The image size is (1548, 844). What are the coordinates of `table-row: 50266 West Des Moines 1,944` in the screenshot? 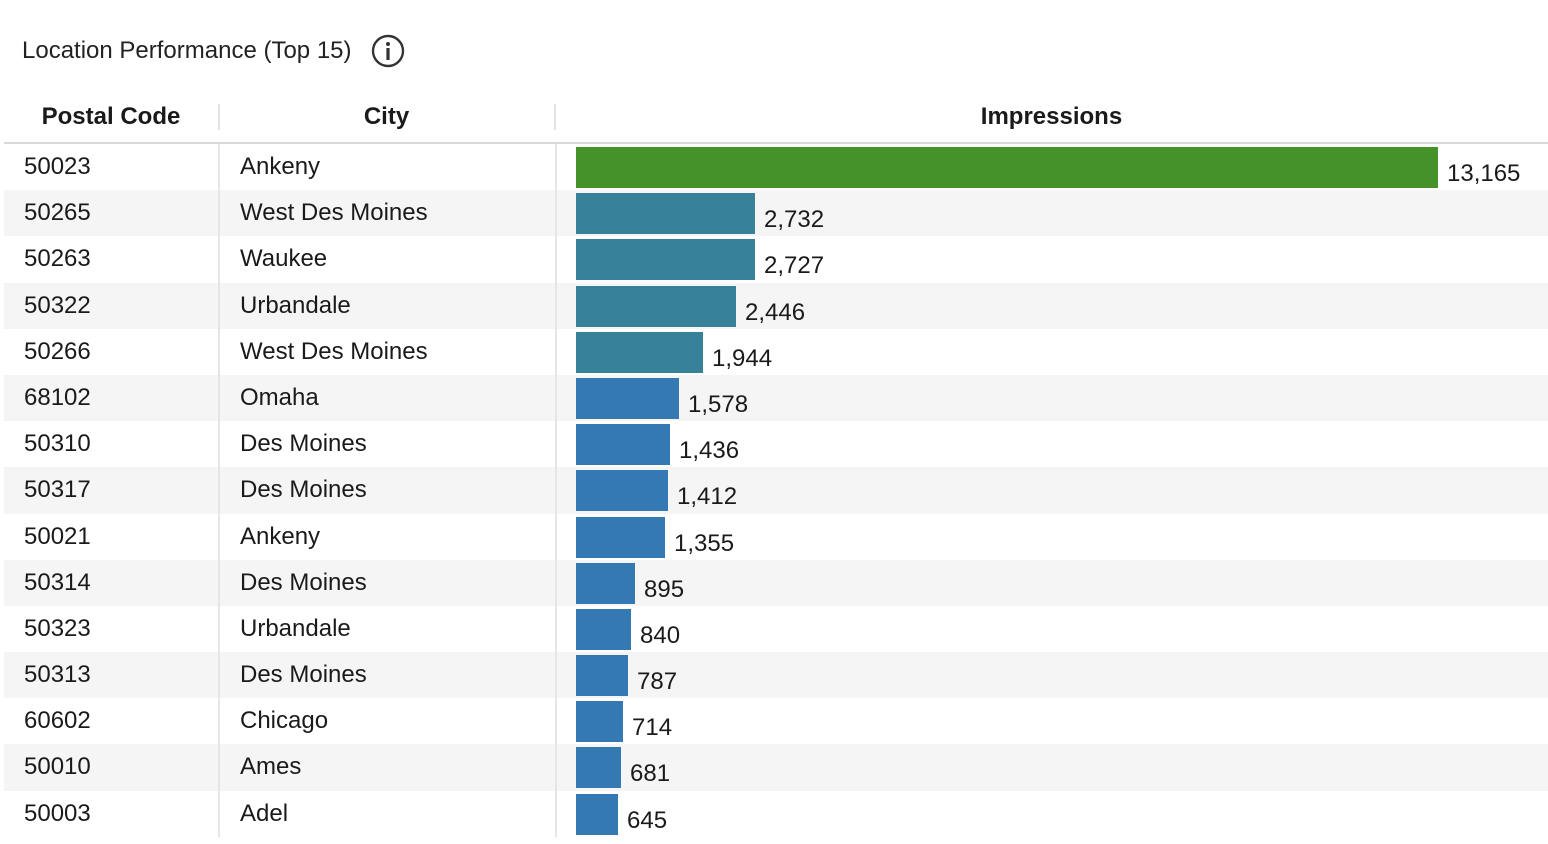 It's located at (776, 351).